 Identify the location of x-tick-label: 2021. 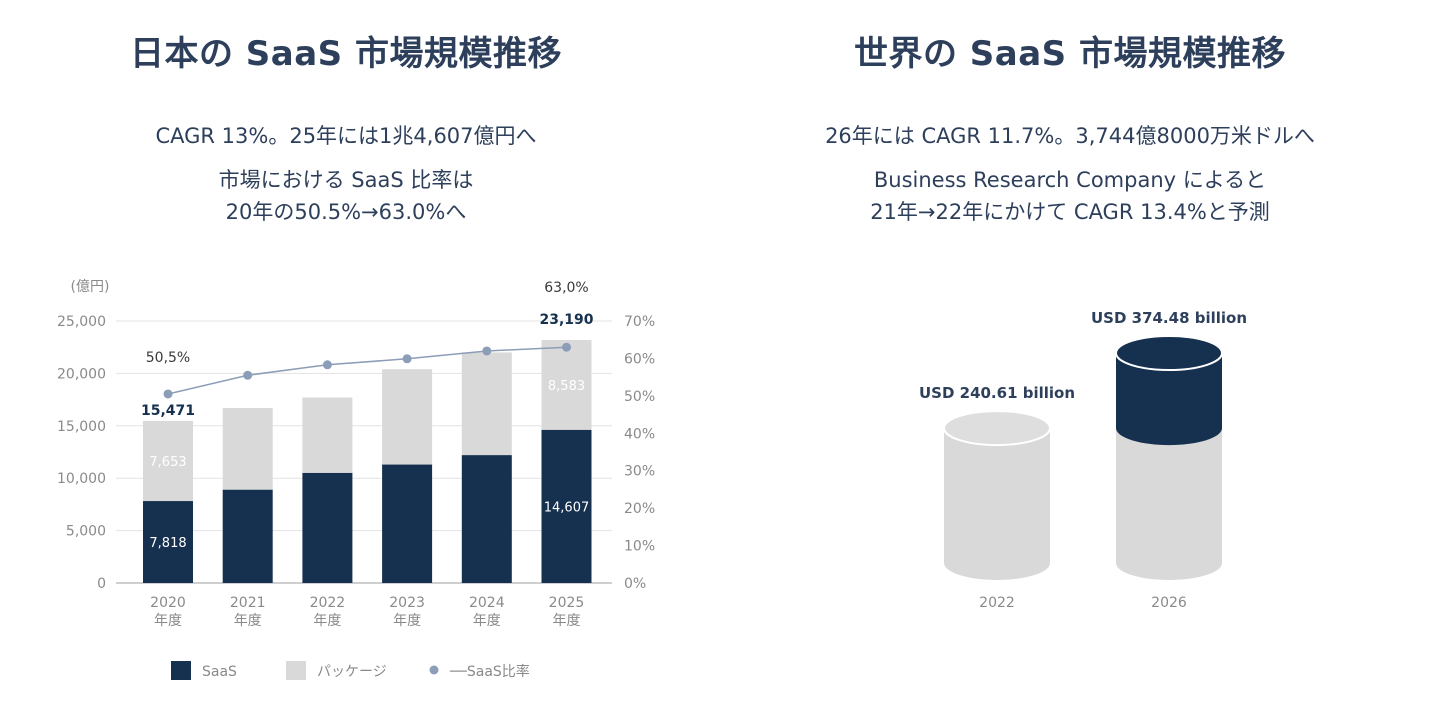
(248, 603).